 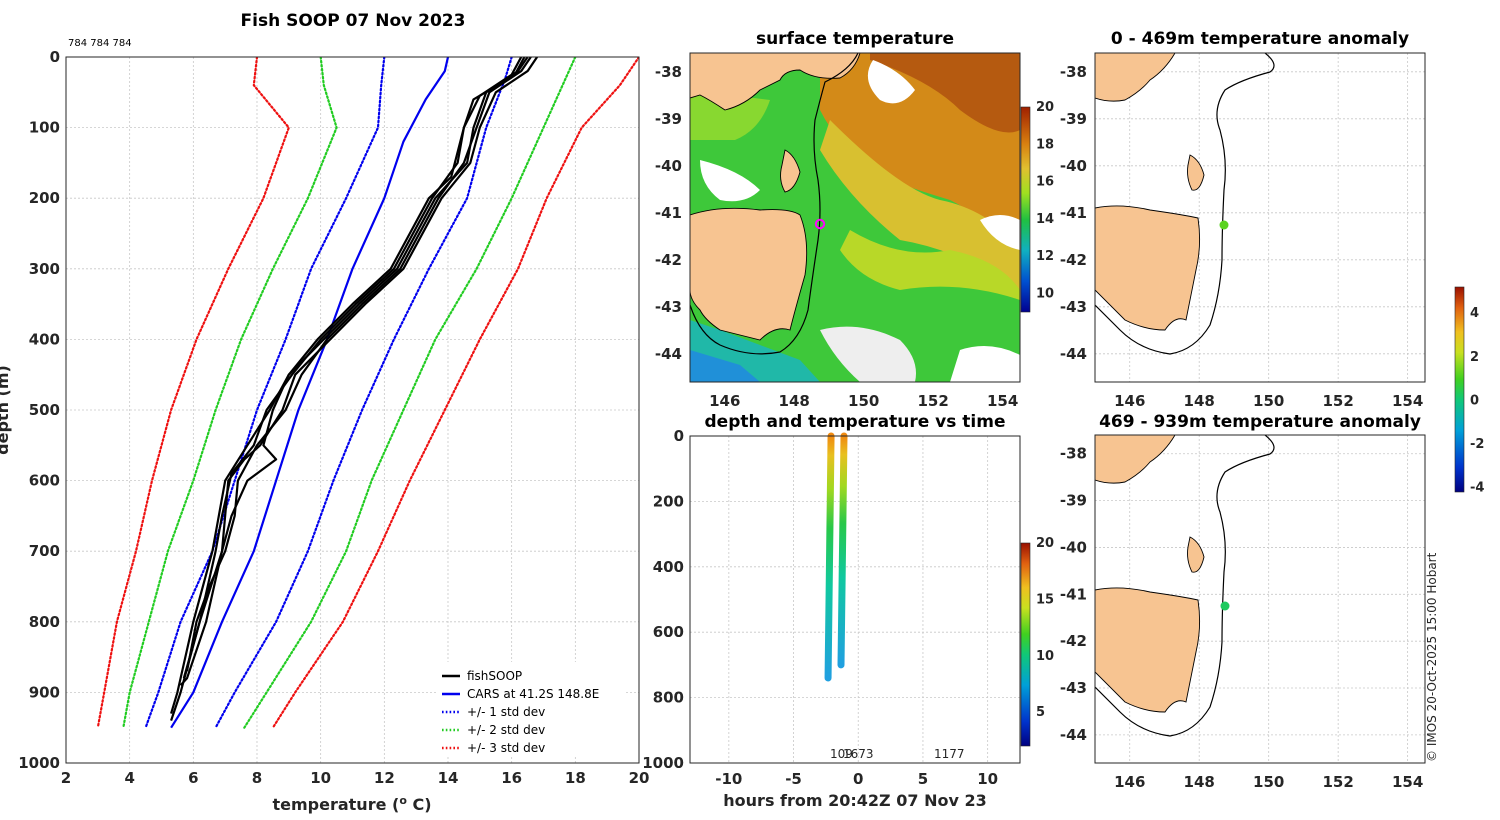 What do you see at coordinates (1045, 107) in the screenshot?
I see `colorbar-tick-label: 20` at bounding box center [1045, 107].